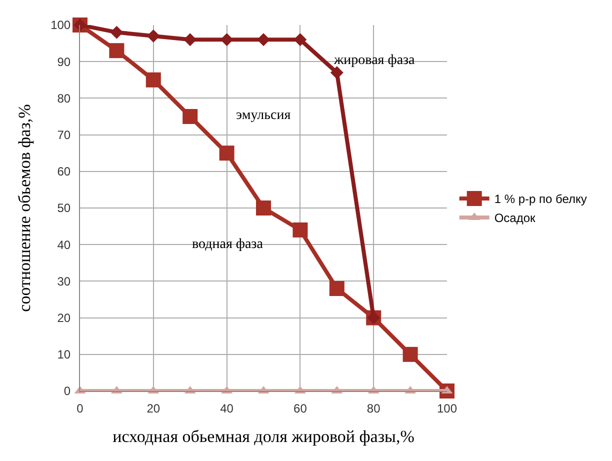 Image resolution: width=612 pixels, height=461 pixels. I want to click on annotation: водная фаза, so click(228, 244).